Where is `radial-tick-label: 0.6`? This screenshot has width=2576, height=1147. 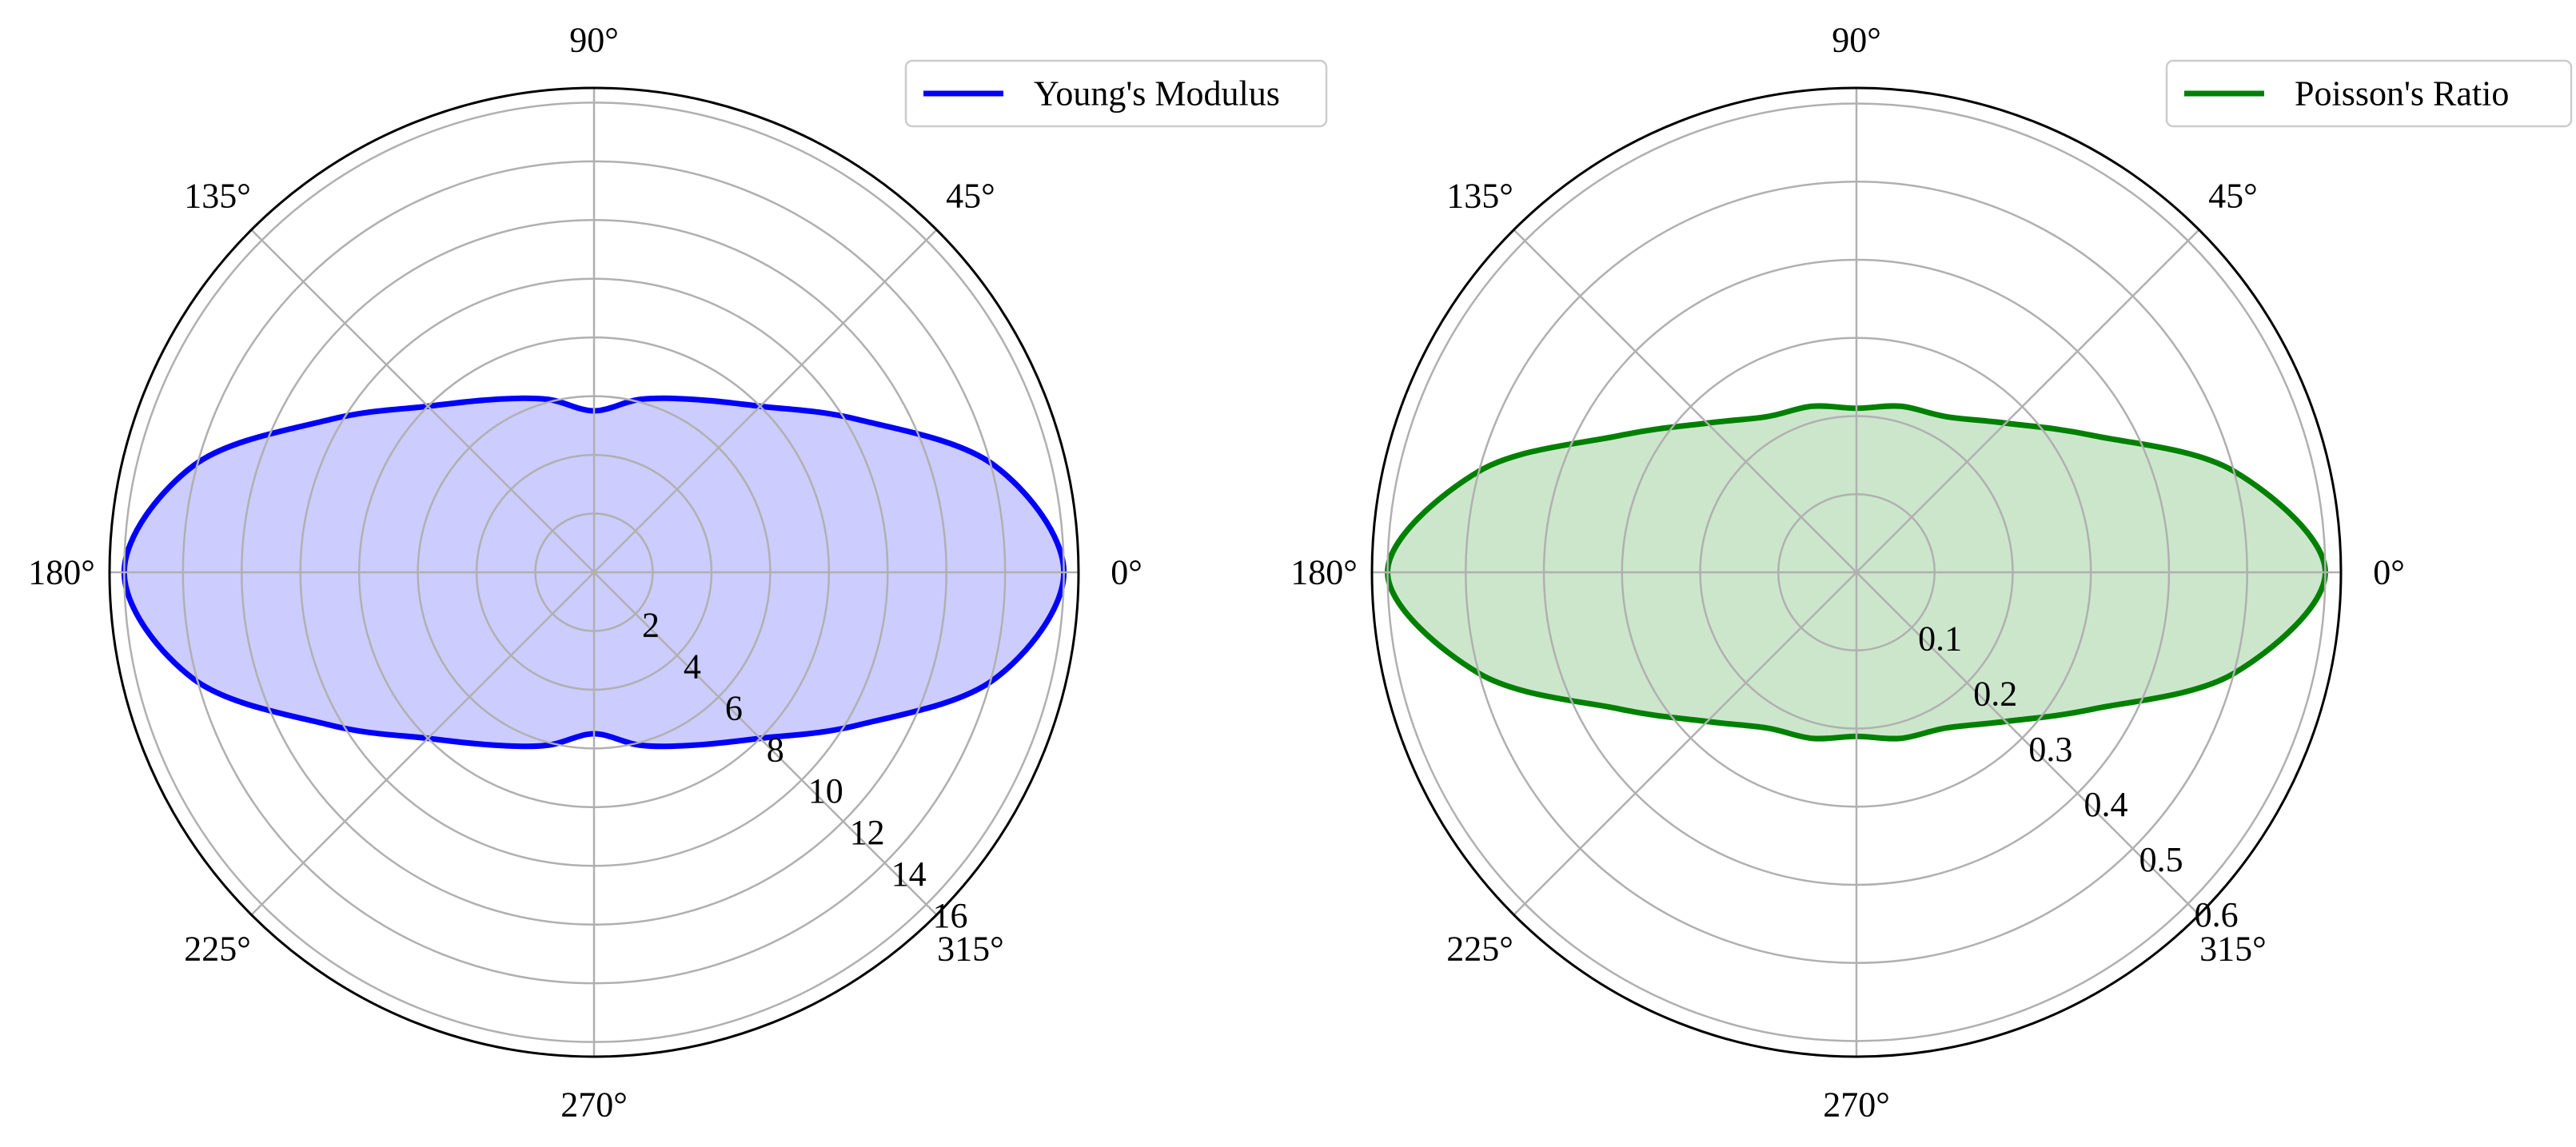
radial-tick-label: 0.6 is located at coordinates (2217, 915).